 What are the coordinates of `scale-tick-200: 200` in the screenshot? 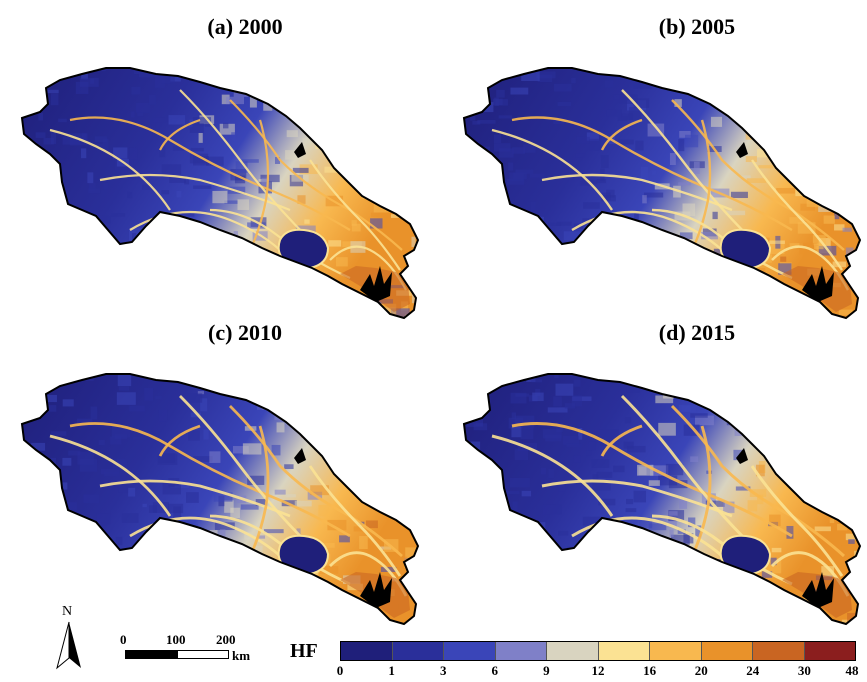 It's located at (226, 639).